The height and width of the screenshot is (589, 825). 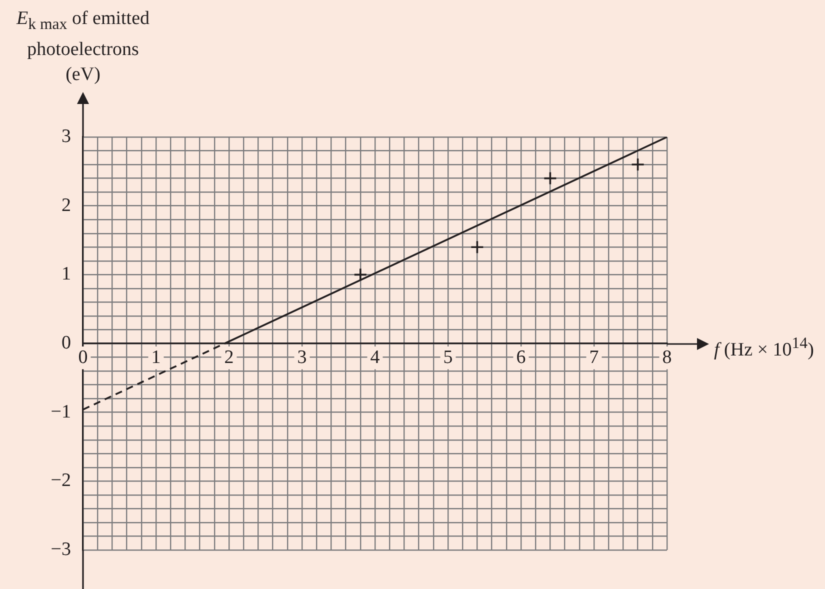 What do you see at coordinates (66, 205) in the screenshot?
I see `y-tick-label: 2` at bounding box center [66, 205].